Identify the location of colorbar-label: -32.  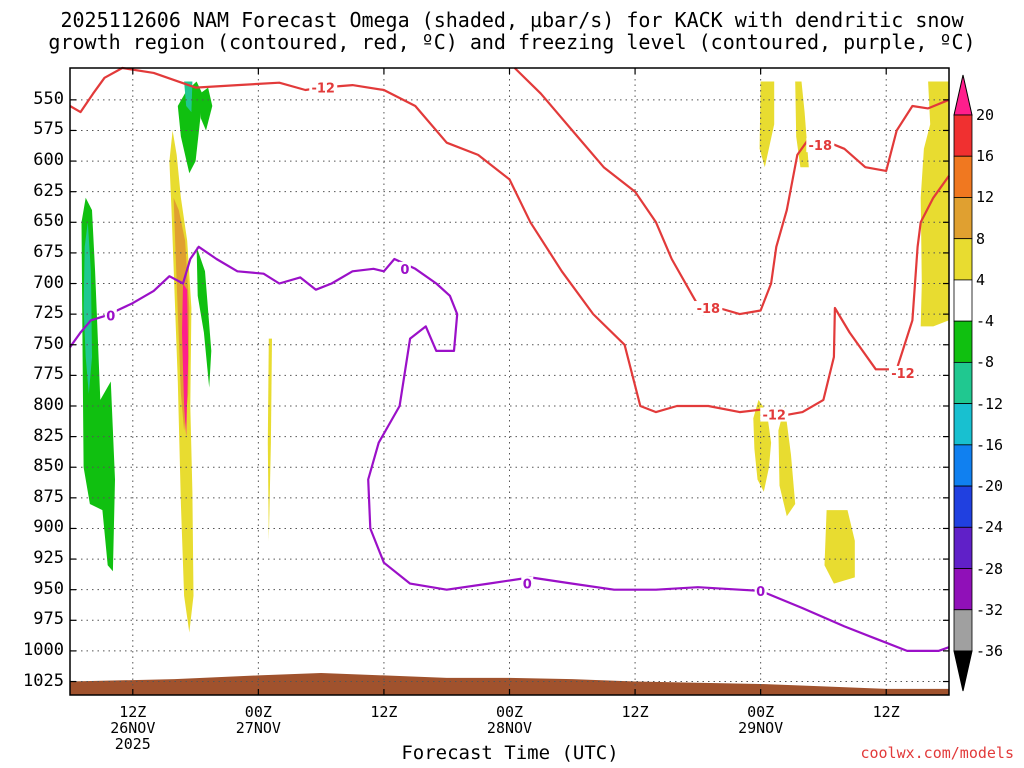
(990, 609).